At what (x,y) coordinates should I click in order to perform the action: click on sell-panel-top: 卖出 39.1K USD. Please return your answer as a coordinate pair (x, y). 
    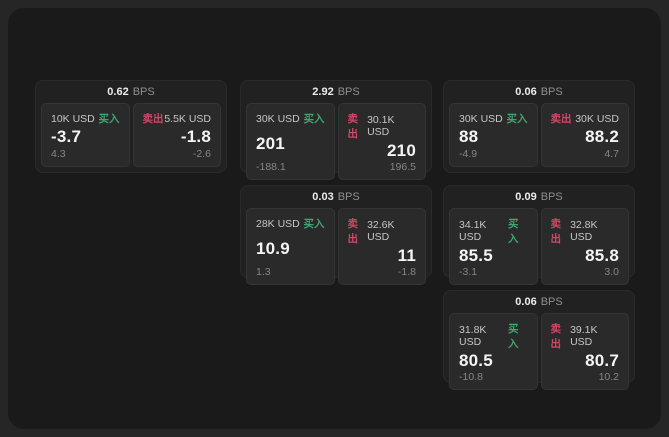
    Looking at the image, I should click on (585, 336).